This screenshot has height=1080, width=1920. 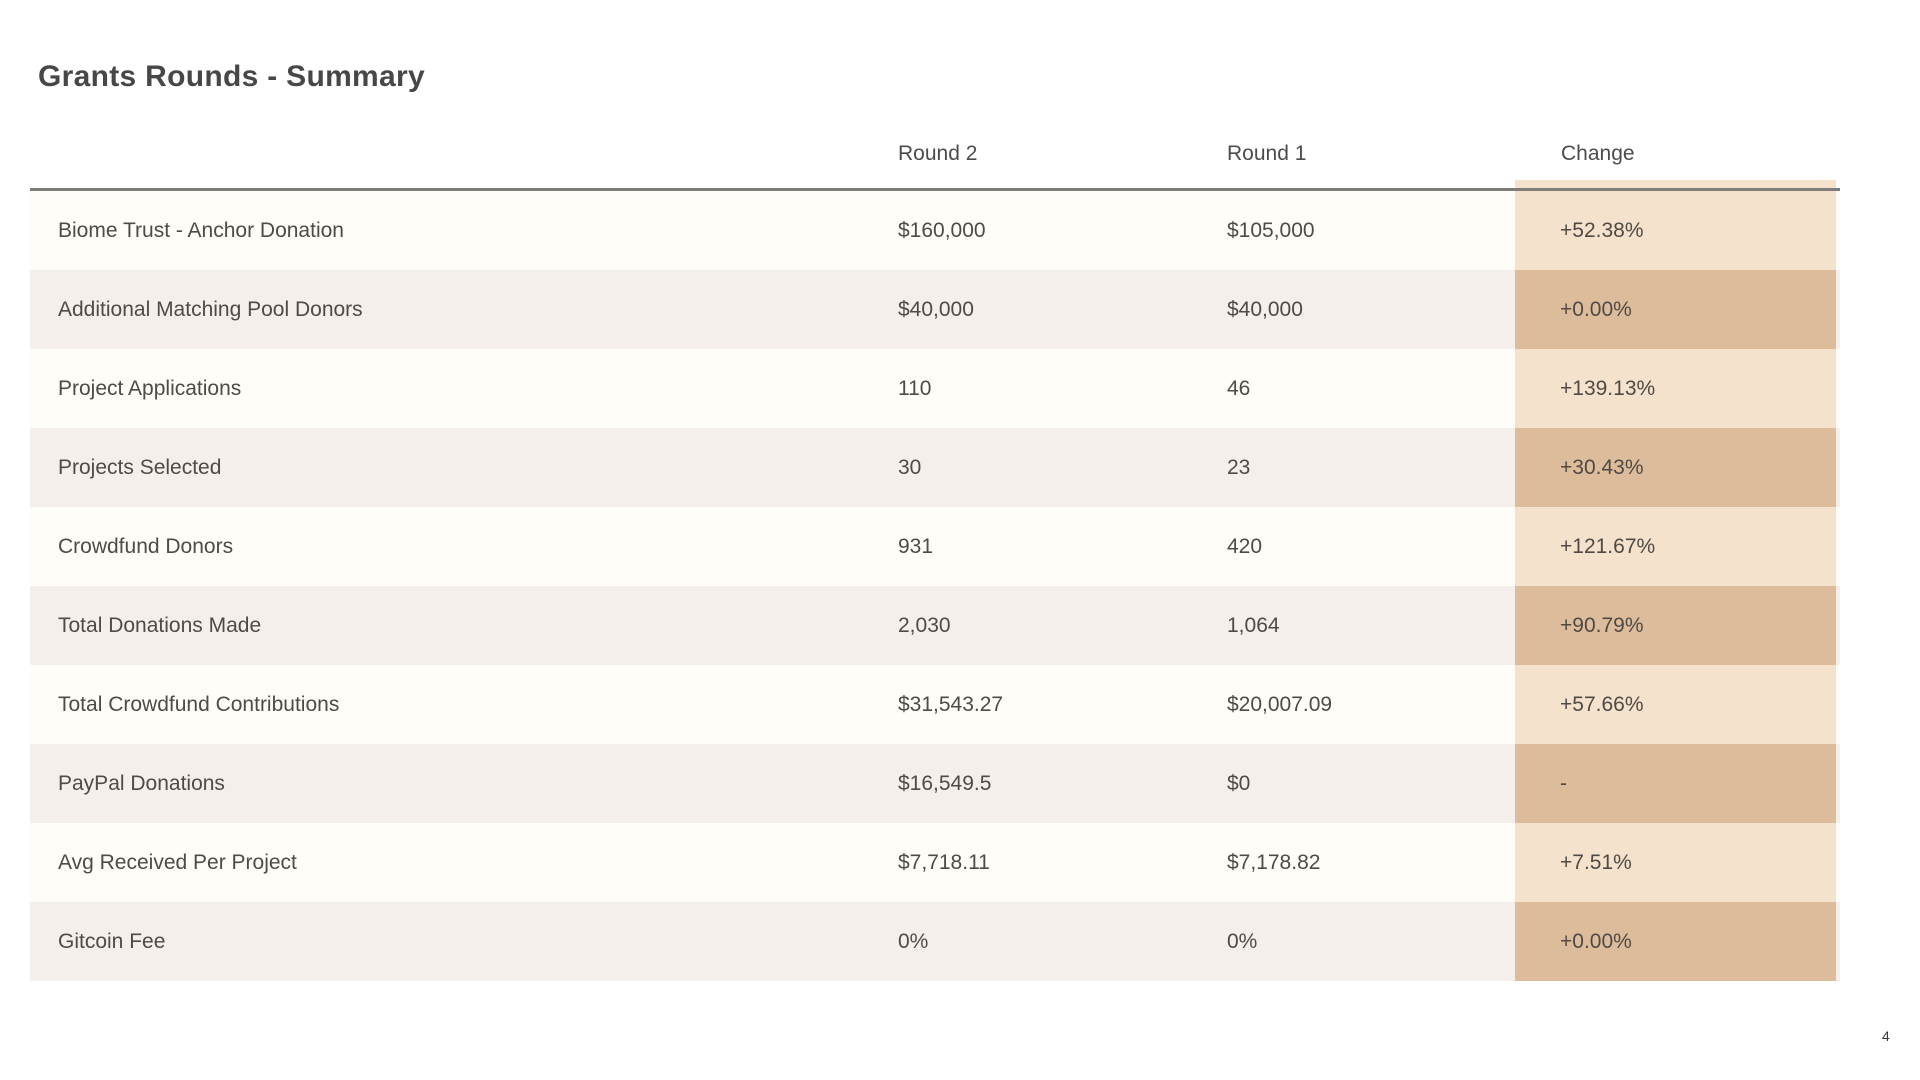 I want to click on page-number: 4, so click(x=1886, y=1036).